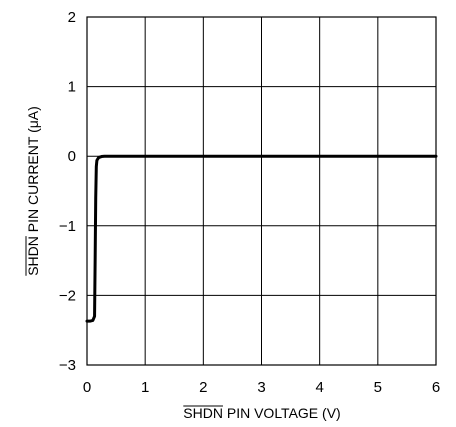 The image size is (456, 427). I want to click on svg-text: SHDN PIN CURRENT (μA), so click(33, 191).